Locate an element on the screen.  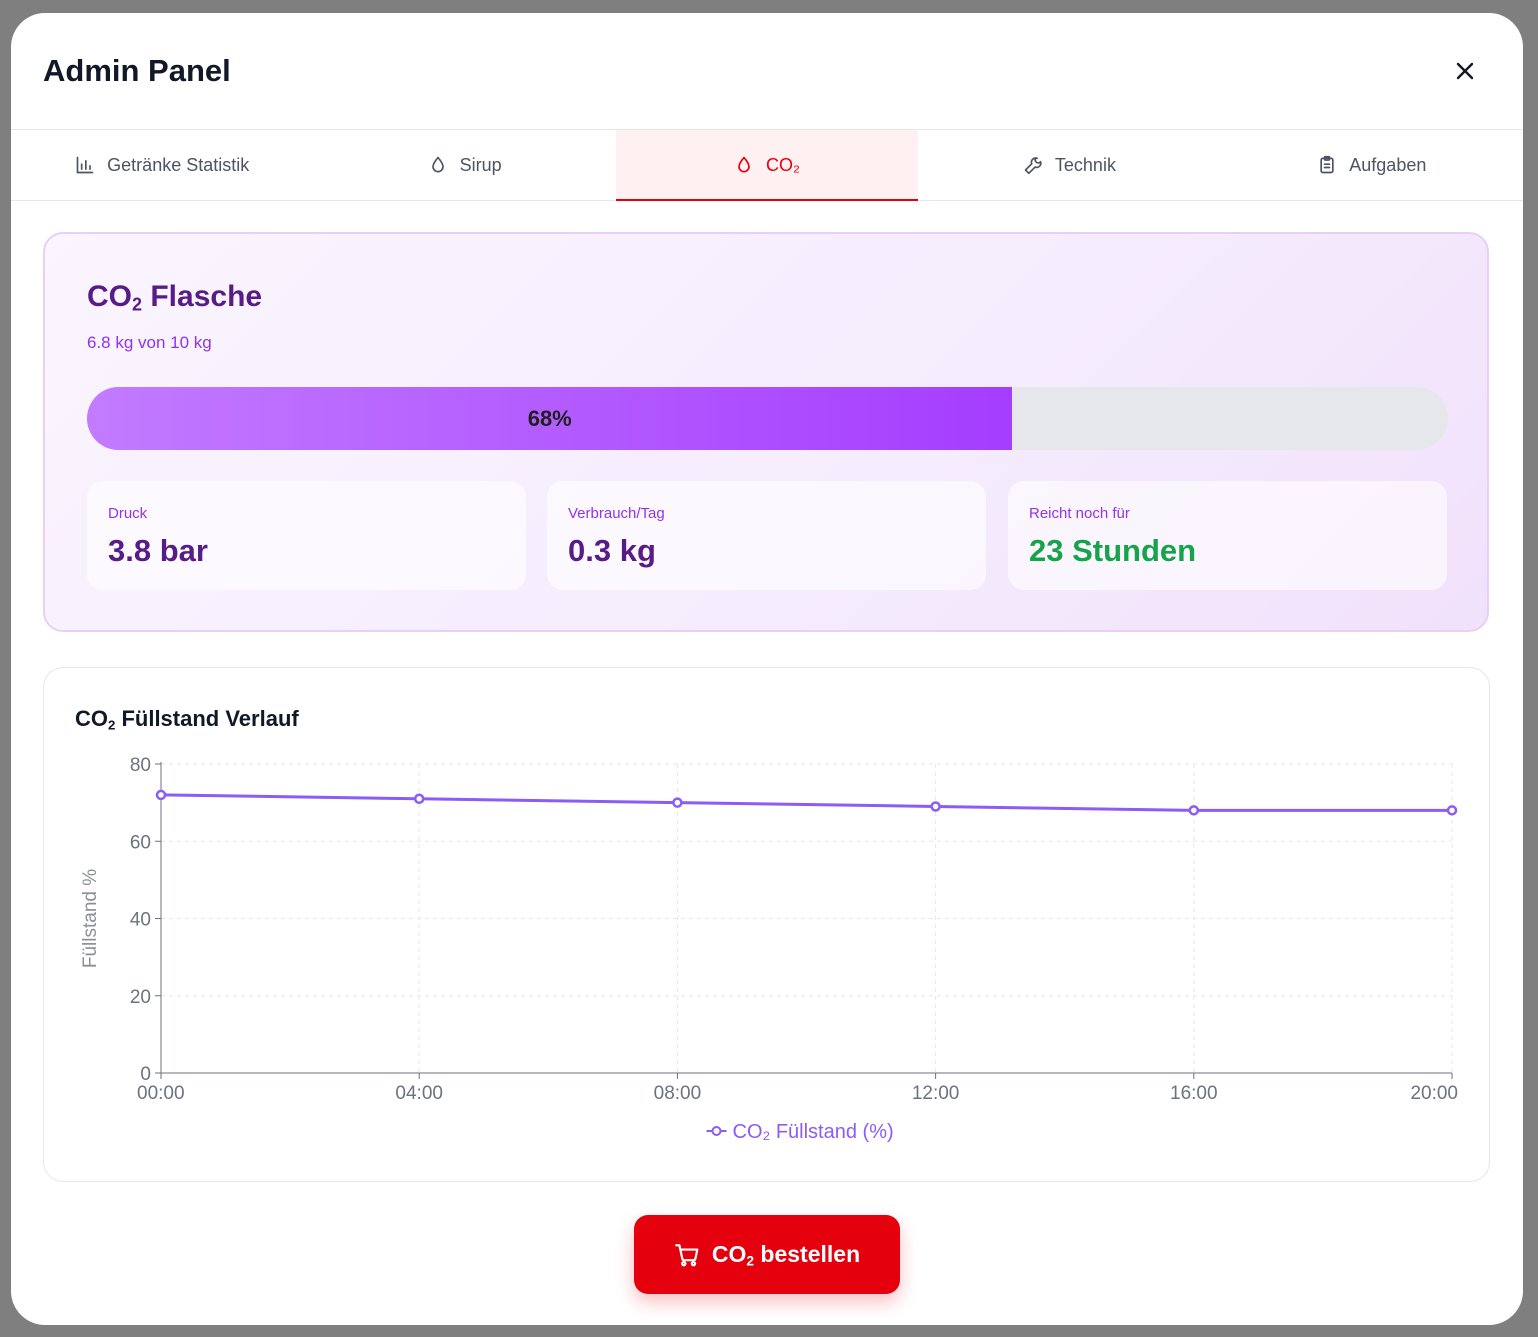
capacity-text: 6.8 kg von 10 kg is located at coordinates (149, 342).